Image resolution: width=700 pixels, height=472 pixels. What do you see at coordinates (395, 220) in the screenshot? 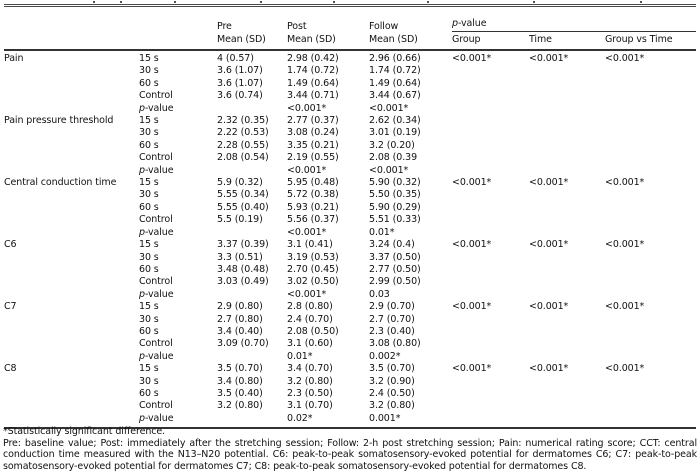
I see `follow-value: 5.51 (0.33)` at bounding box center [395, 220].